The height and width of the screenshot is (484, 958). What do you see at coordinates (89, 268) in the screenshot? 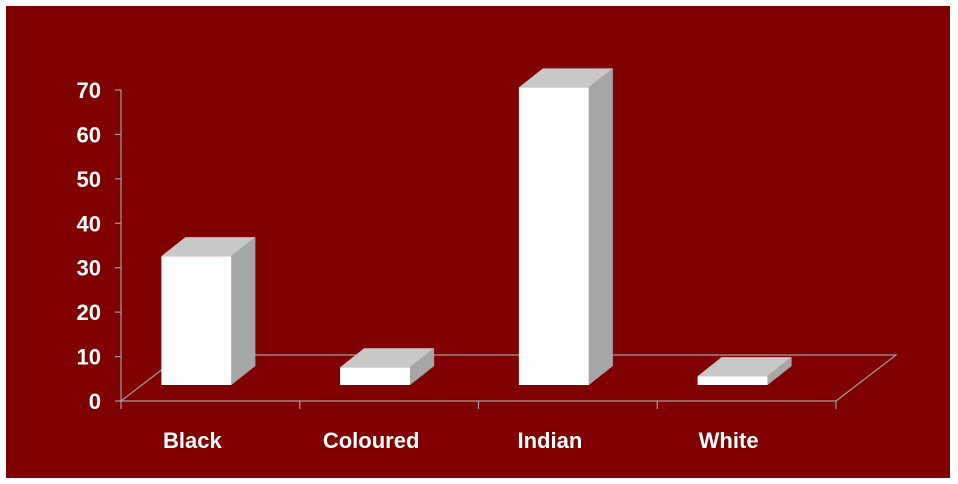
I see `y-tick-label: 30` at bounding box center [89, 268].